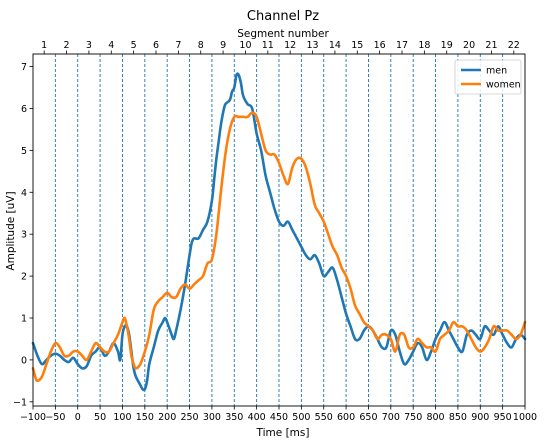  What do you see at coordinates (257, 417) in the screenshot?
I see `x-tick-label: 400` at bounding box center [257, 417].